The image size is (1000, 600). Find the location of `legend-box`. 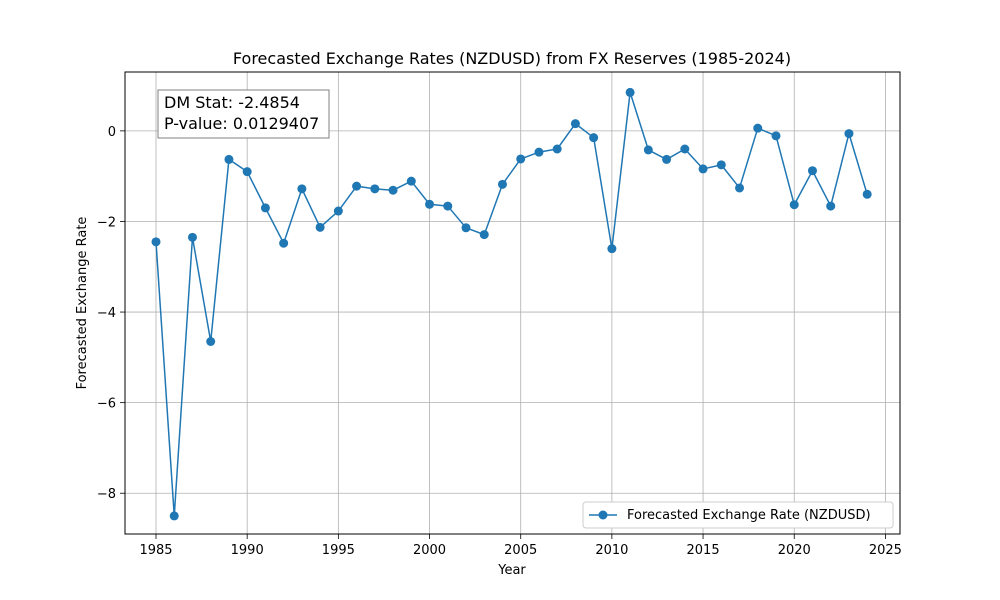

legend-box is located at coordinates (738, 515).